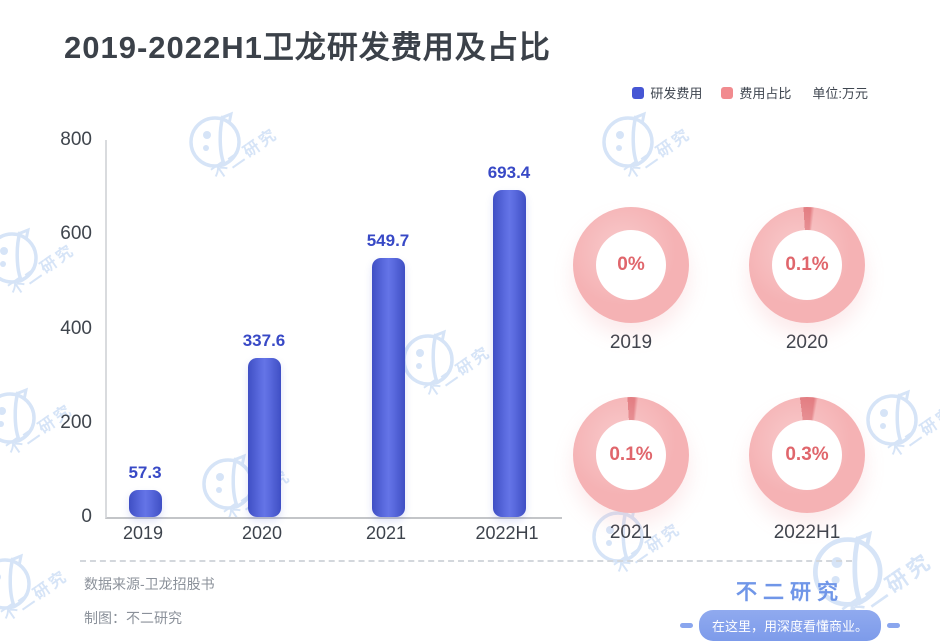  Describe the element at coordinates (76, 139) in the screenshot. I see `y-axis-tick: 800` at that location.